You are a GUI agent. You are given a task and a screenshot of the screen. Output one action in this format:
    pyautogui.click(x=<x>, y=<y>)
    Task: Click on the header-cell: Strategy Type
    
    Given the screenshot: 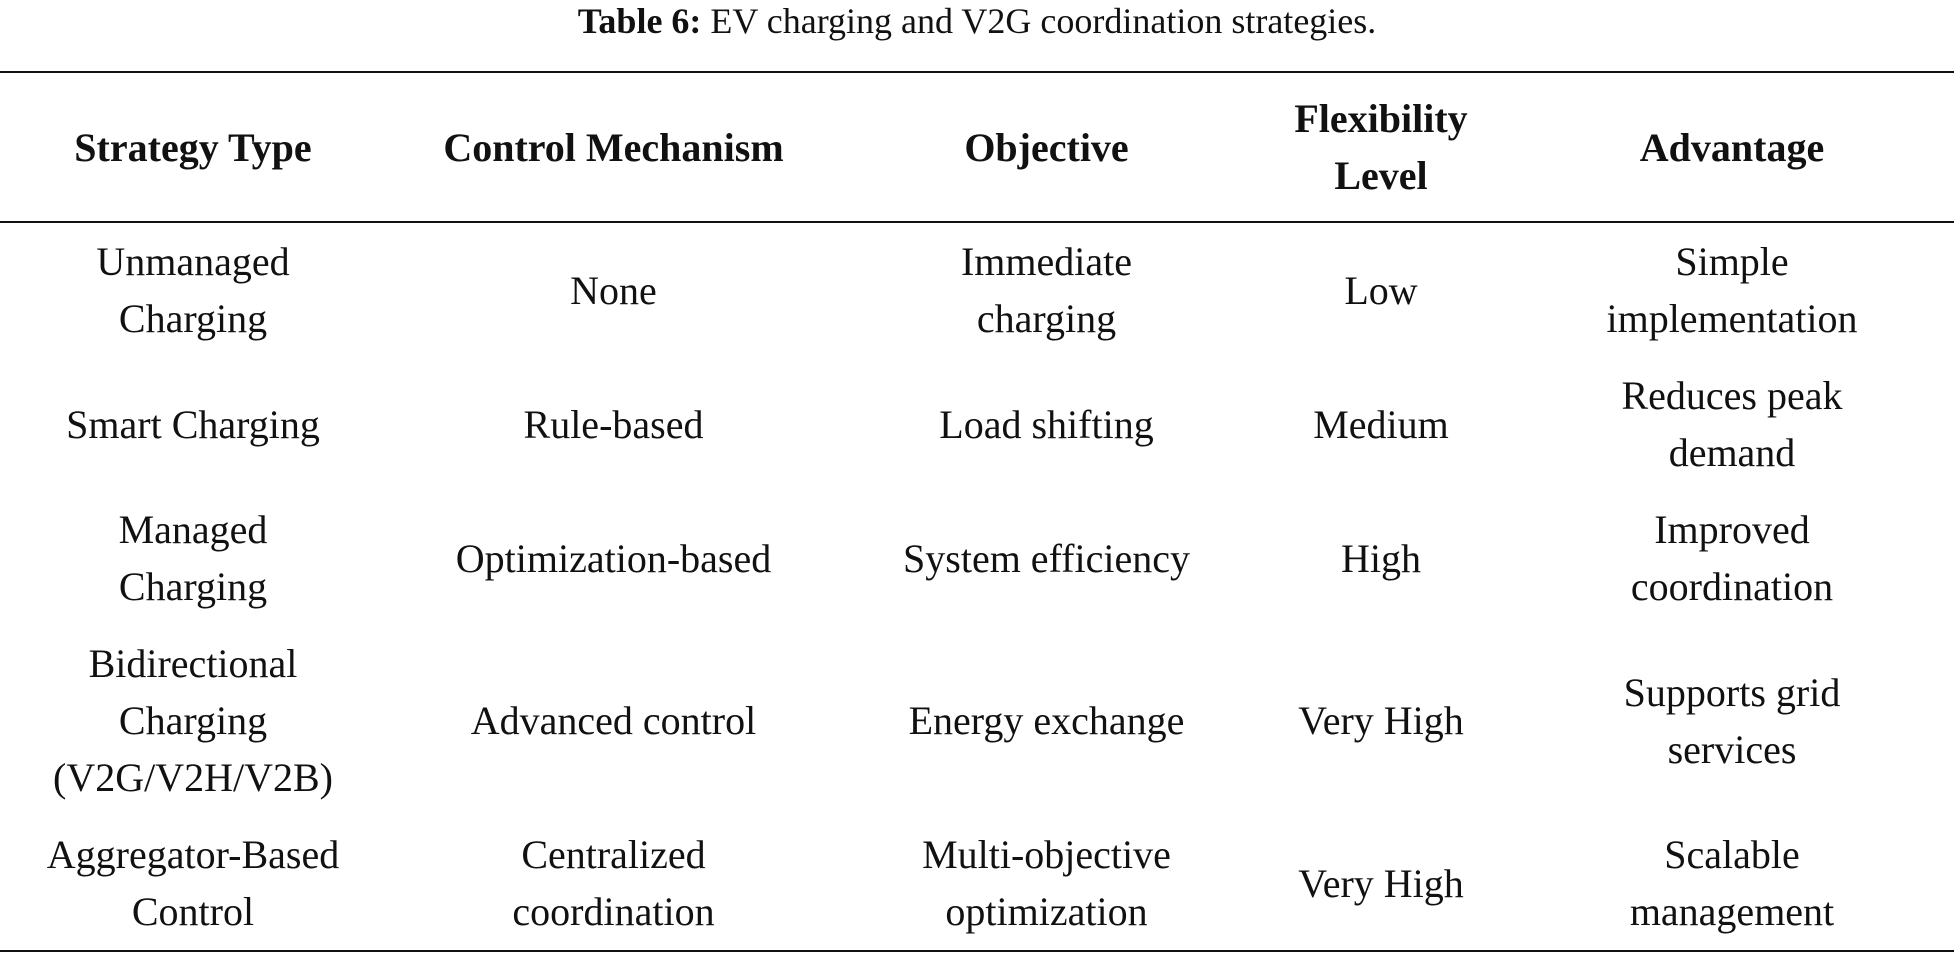 What is the action you would take?
    pyautogui.click(x=193, y=147)
    